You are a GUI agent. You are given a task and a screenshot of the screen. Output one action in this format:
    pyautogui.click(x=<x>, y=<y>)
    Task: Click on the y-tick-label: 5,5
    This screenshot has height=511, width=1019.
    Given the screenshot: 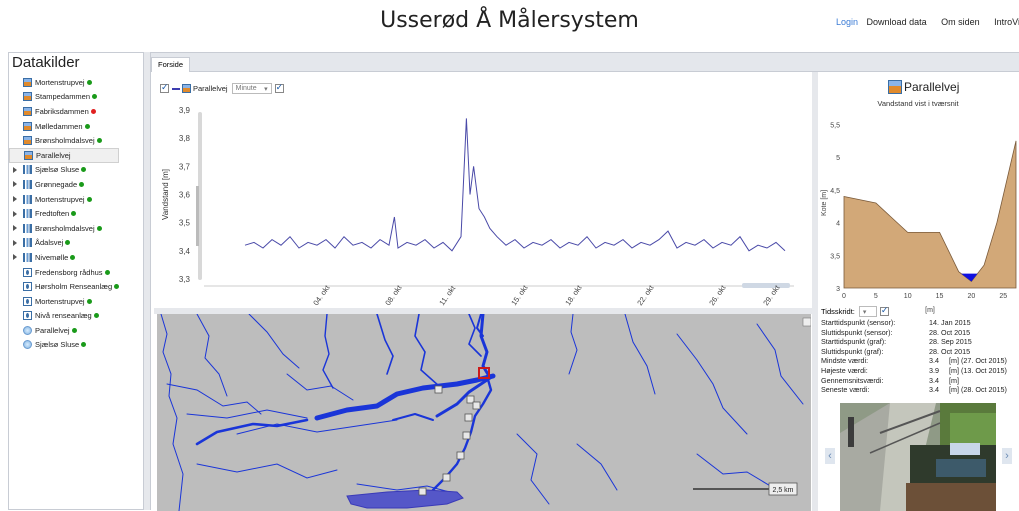 What is the action you would take?
    pyautogui.click(x=835, y=126)
    